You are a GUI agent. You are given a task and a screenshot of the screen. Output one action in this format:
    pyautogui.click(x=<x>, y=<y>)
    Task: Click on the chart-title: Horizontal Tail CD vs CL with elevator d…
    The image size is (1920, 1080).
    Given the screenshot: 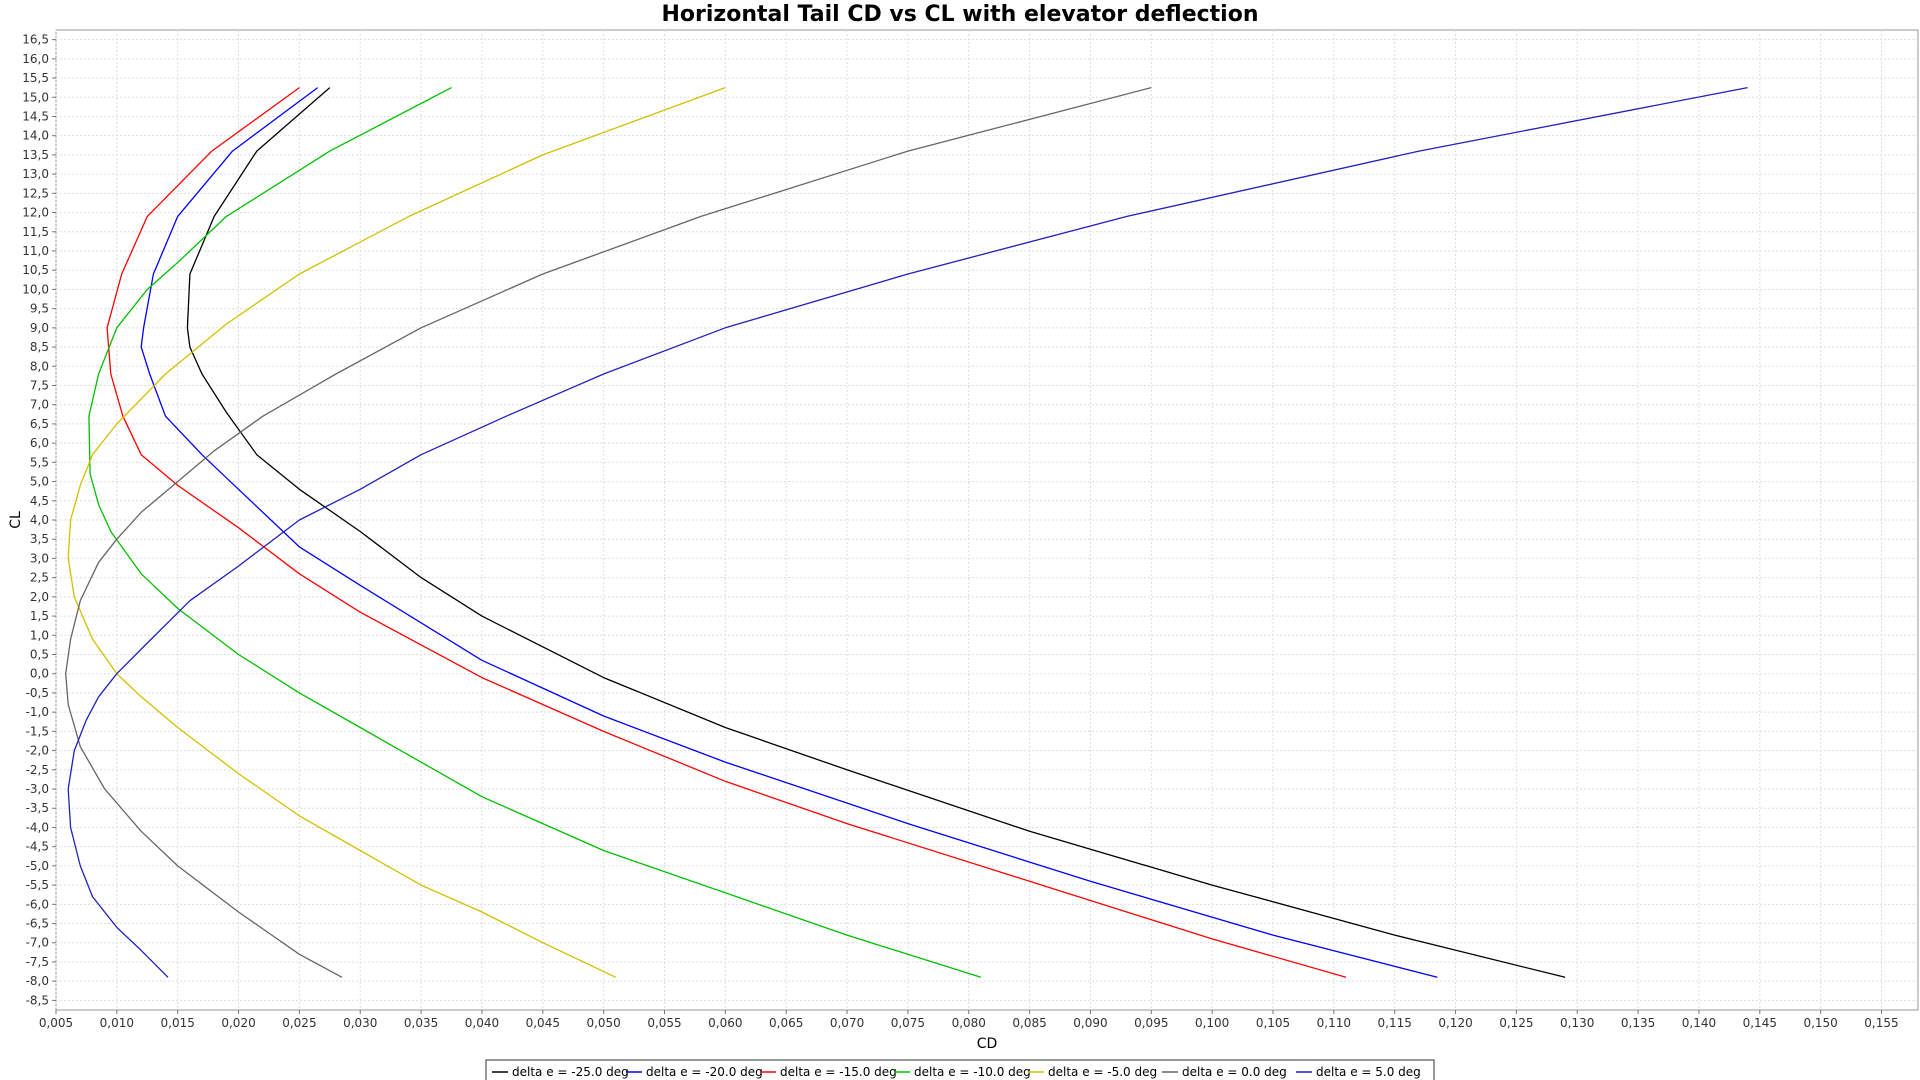 What is the action you would take?
    pyautogui.click(x=960, y=14)
    